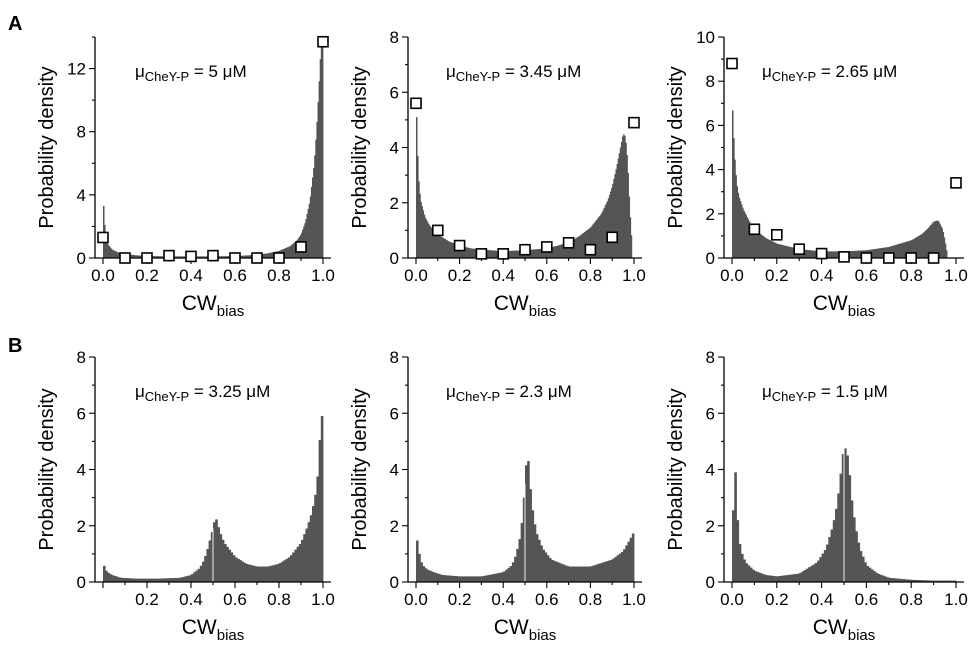 The image size is (979, 645). I want to click on x-tick-label: 0.6, so click(867, 275).